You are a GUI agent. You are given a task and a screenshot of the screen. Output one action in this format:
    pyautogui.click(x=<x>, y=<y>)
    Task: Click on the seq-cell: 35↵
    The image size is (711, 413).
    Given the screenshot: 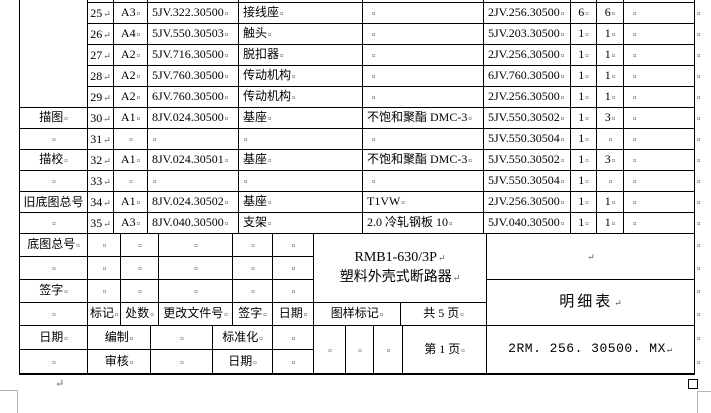 What is the action you would take?
    pyautogui.click(x=100, y=223)
    